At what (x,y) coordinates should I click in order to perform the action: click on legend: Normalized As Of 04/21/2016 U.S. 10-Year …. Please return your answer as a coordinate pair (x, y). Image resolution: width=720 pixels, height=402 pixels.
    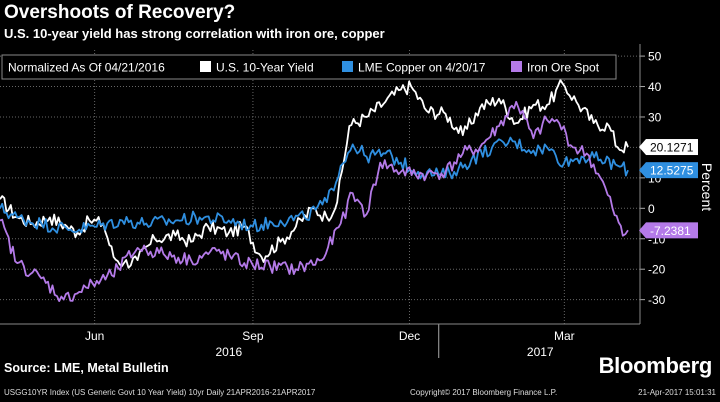
    Looking at the image, I should click on (309, 67).